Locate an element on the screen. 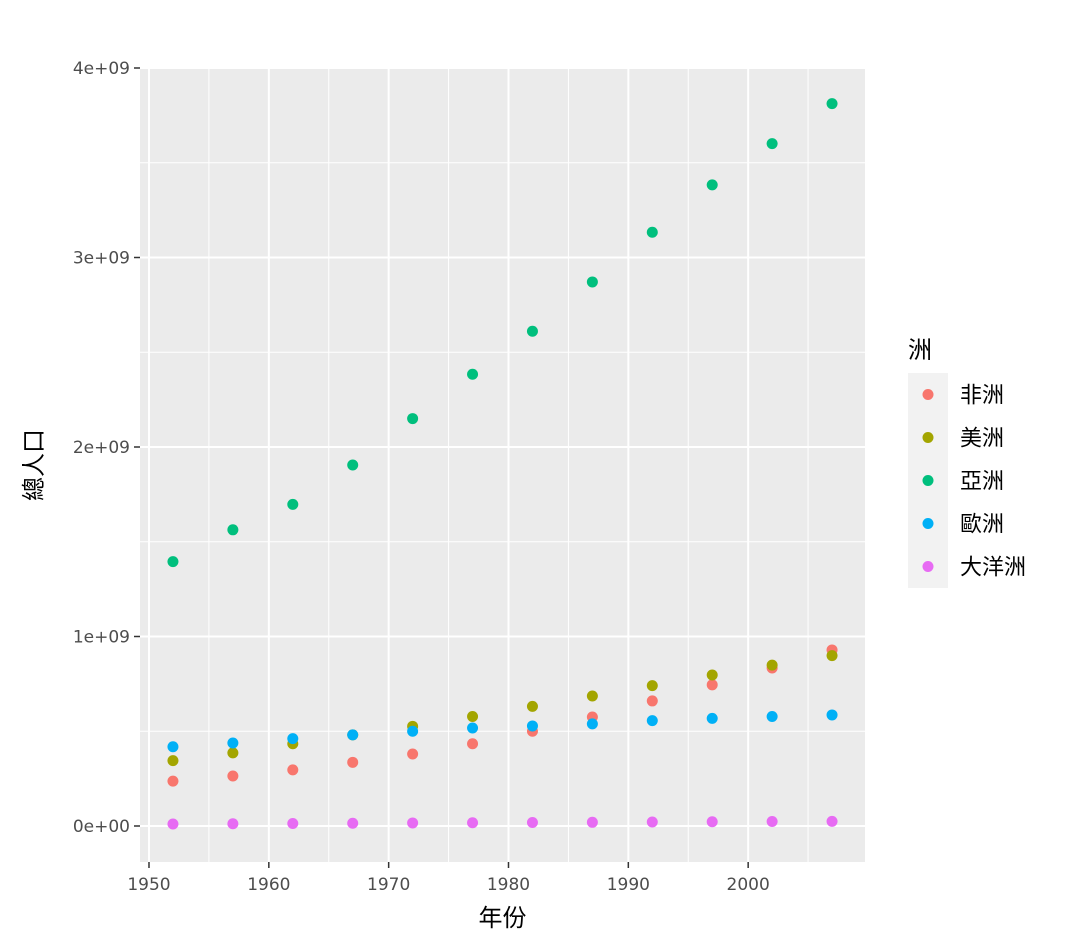 The image size is (1082, 944). y-axis-title: 總人口 is located at coordinates (34, 465).